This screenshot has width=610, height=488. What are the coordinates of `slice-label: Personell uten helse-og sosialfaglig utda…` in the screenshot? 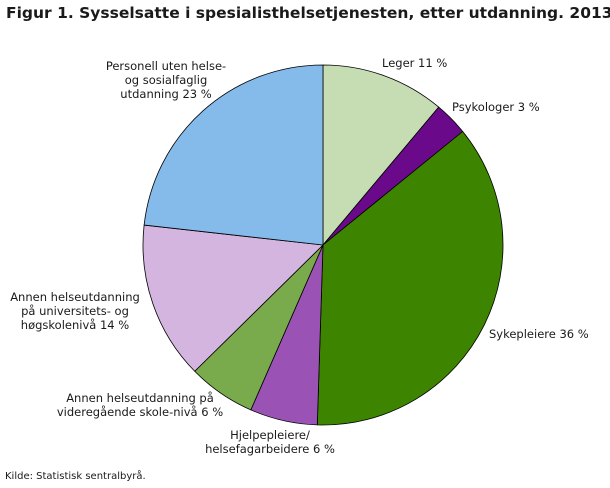 It's located at (166, 80).